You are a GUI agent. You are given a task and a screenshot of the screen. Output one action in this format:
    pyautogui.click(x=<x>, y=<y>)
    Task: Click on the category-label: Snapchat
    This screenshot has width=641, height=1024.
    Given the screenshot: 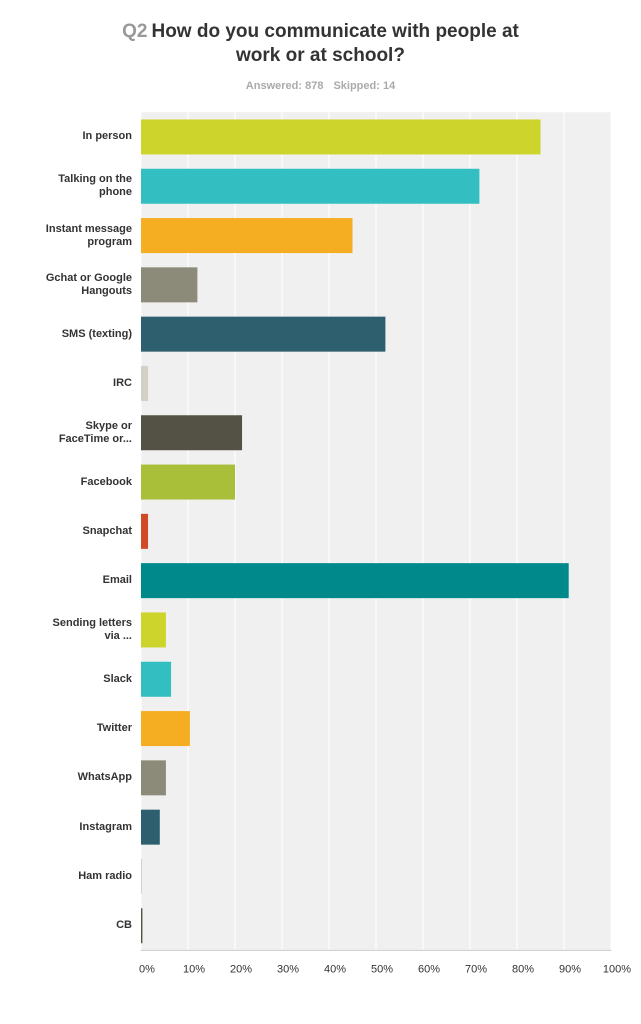 What is the action you would take?
    pyautogui.click(x=107, y=530)
    